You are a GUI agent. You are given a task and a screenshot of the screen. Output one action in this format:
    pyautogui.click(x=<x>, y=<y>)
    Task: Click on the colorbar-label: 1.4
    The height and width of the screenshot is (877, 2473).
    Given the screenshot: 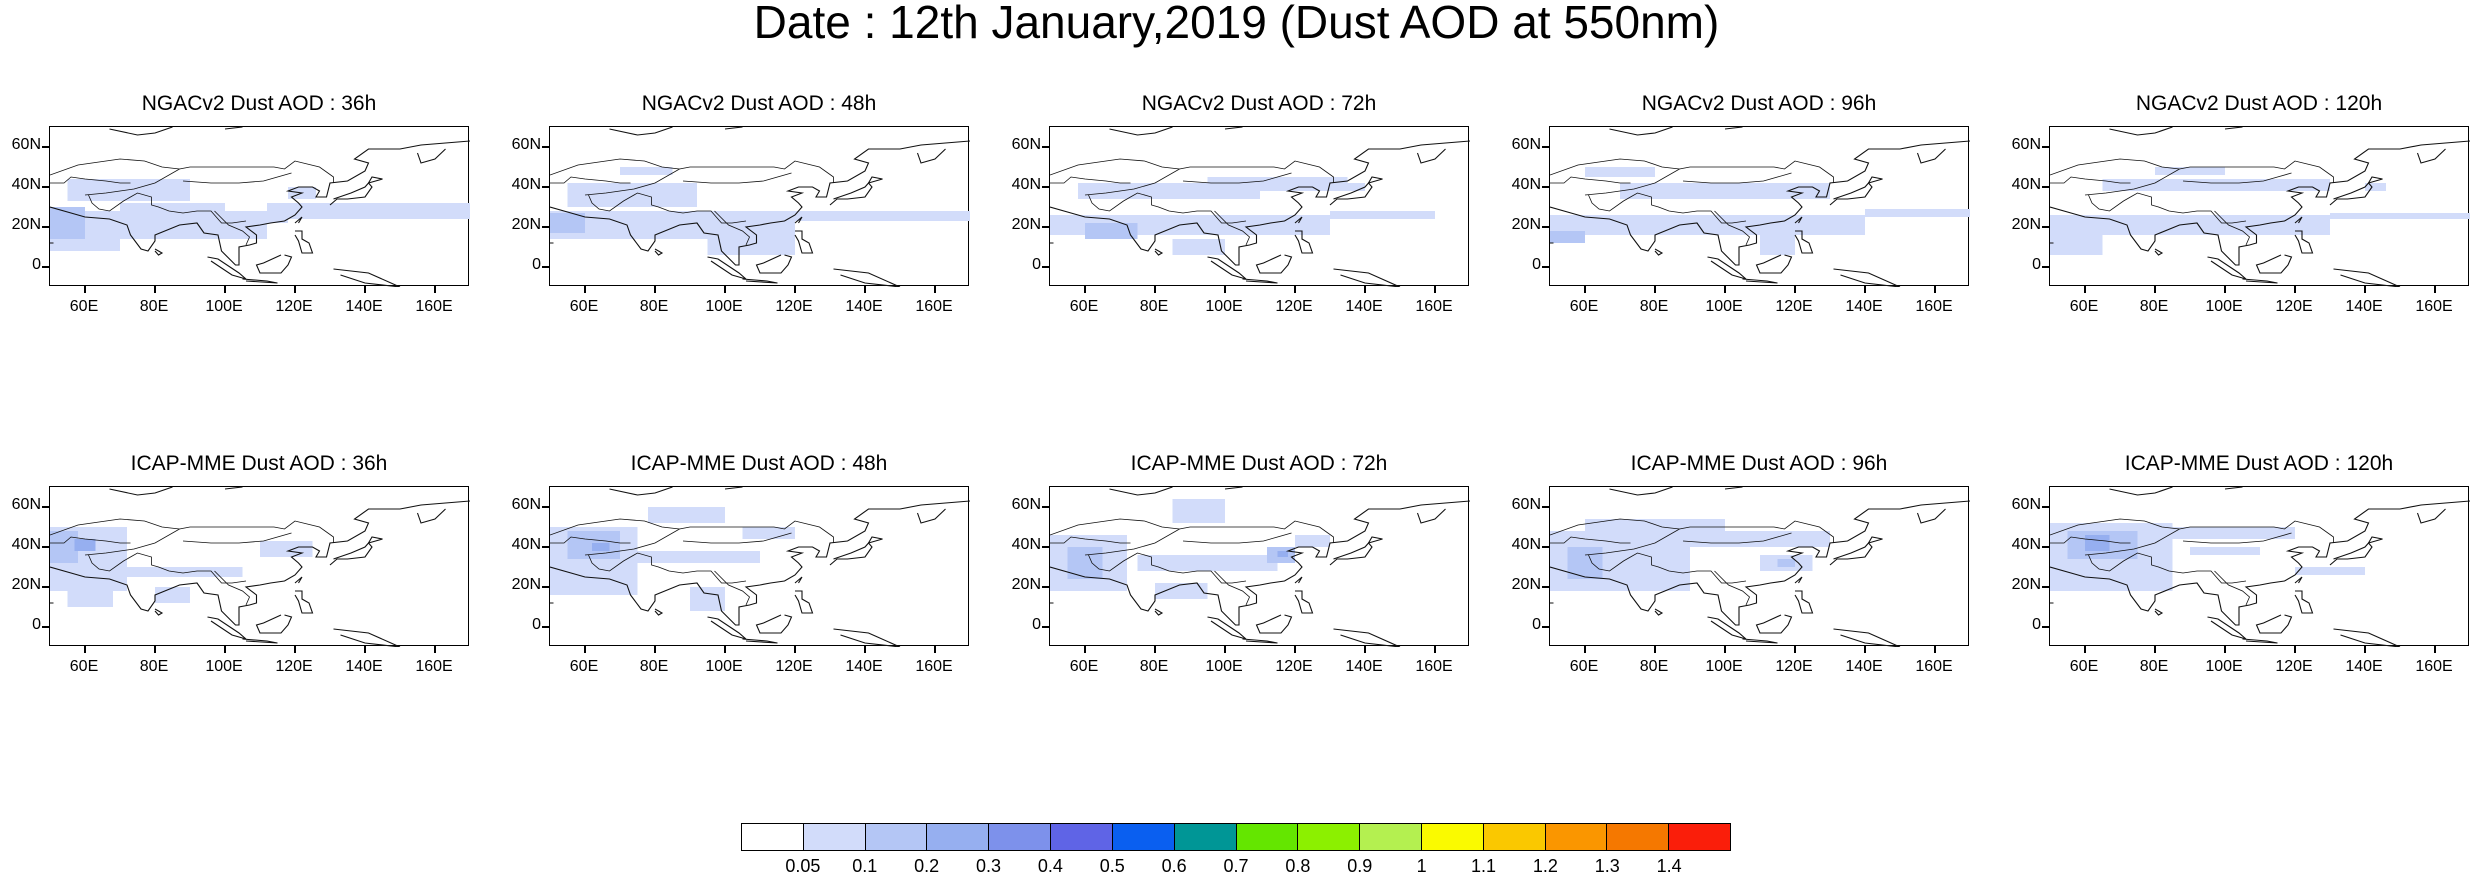 What is the action you would take?
    pyautogui.click(x=1669, y=866)
    